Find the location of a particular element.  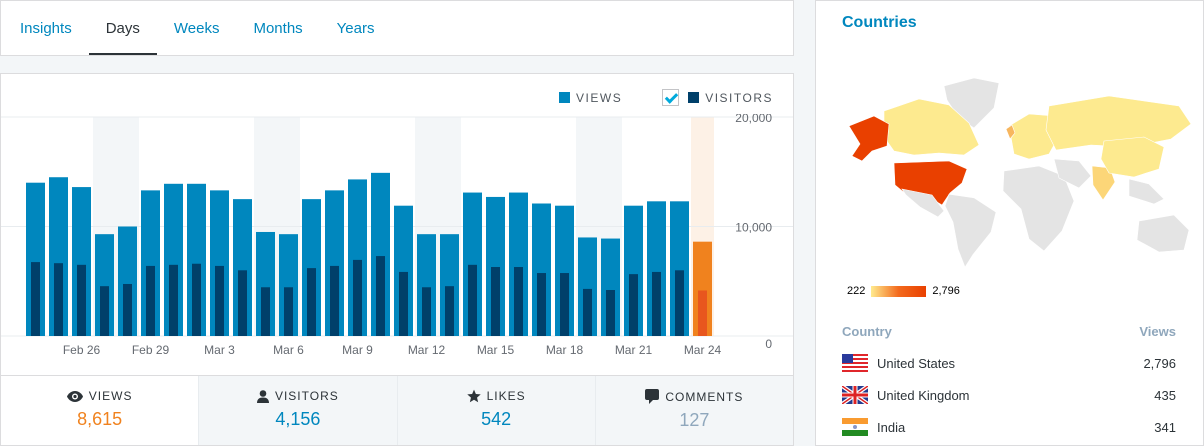

tab-days: Days is located at coordinates (122, 28).